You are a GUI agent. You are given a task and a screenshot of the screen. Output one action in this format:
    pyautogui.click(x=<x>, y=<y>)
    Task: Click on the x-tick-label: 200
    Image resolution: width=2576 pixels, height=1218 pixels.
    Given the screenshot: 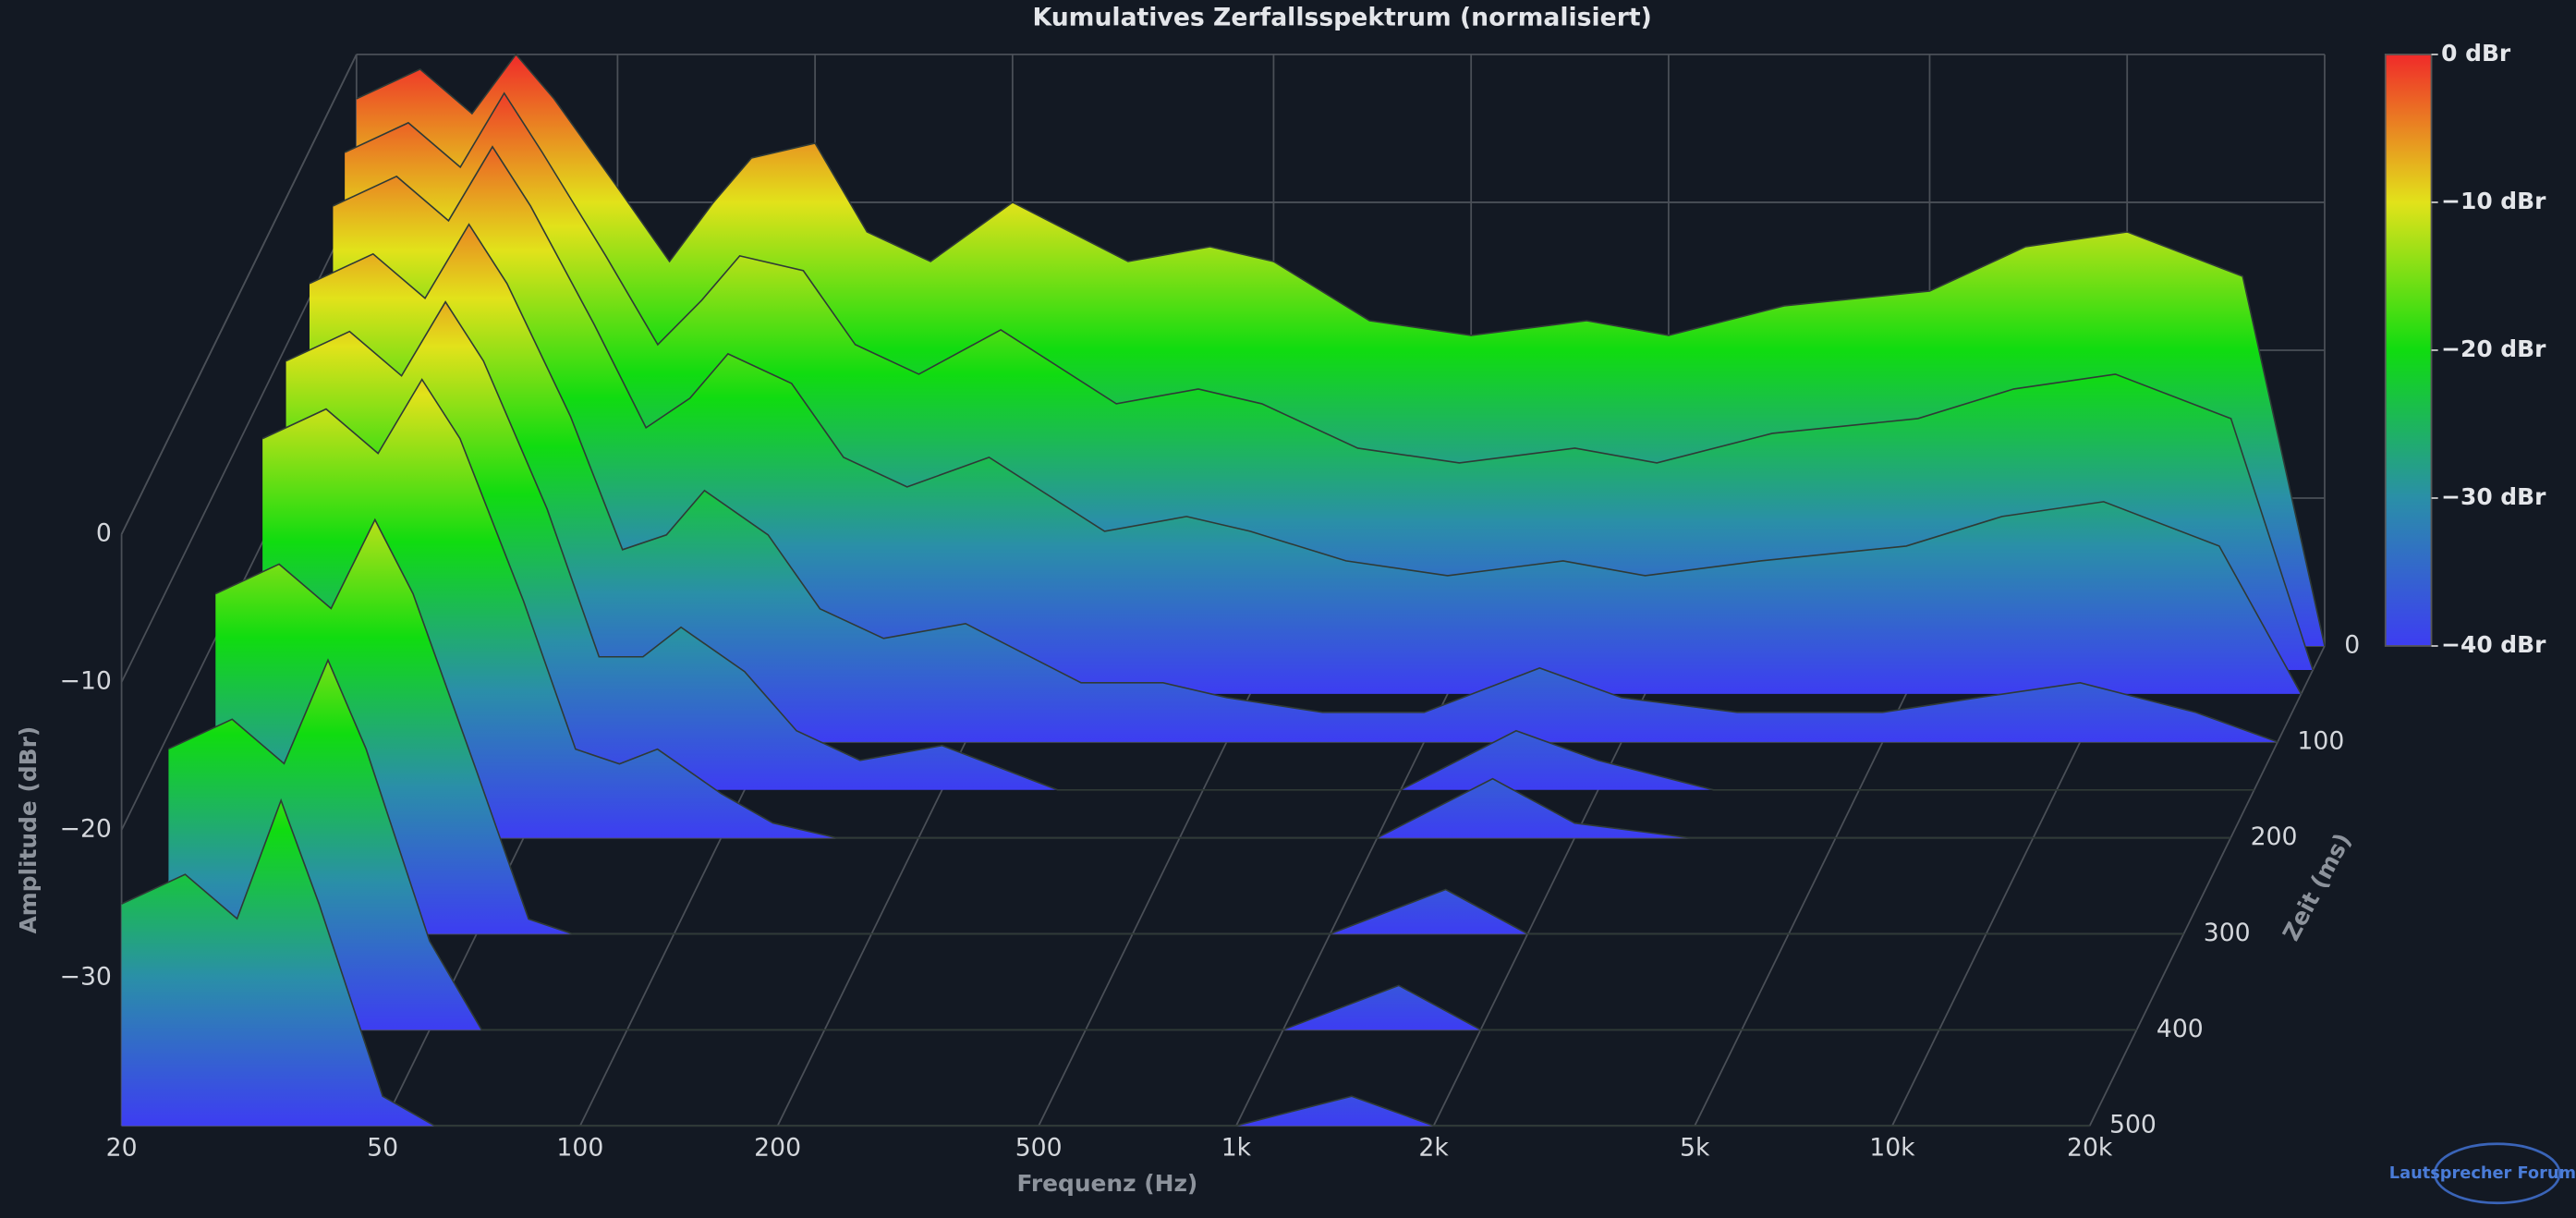 What is the action you would take?
    pyautogui.click(x=777, y=1148)
    